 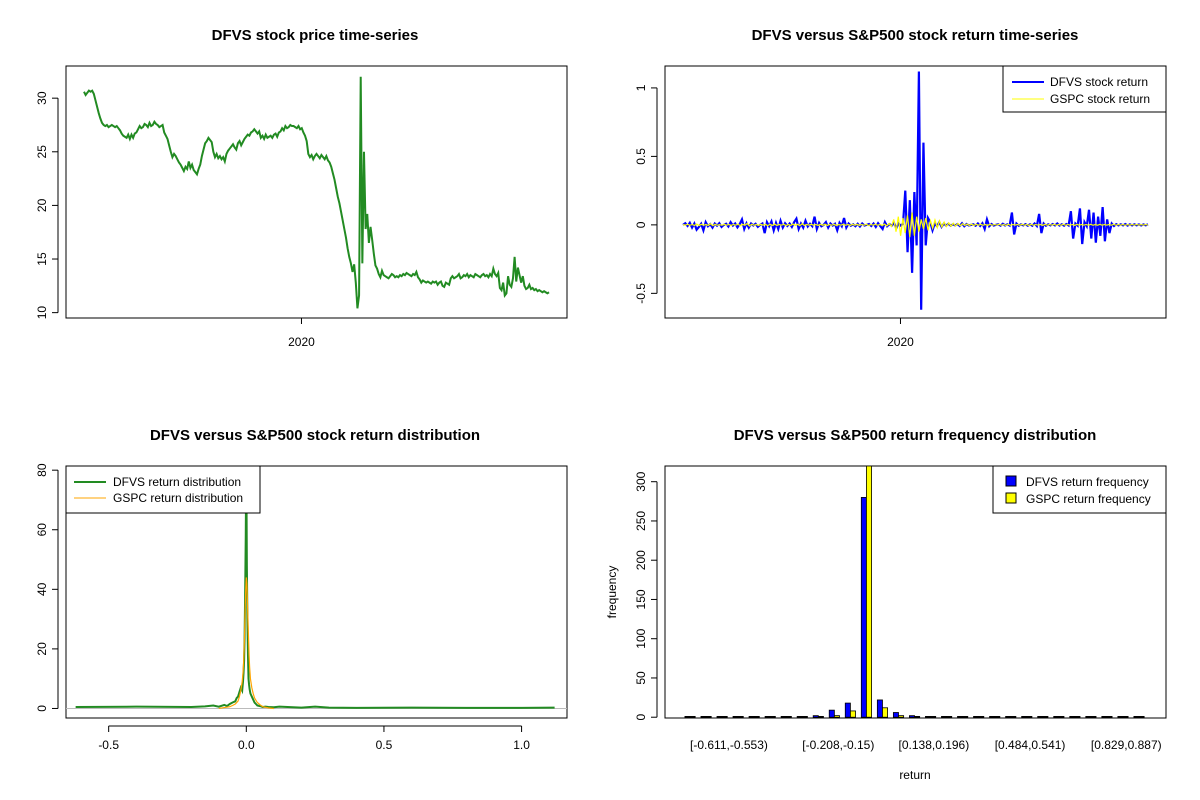 What do you see at coordinates (42, 470) in the screenshot?
I see `panel3-y-tick-label: 80` at bounding box center [42, 470].